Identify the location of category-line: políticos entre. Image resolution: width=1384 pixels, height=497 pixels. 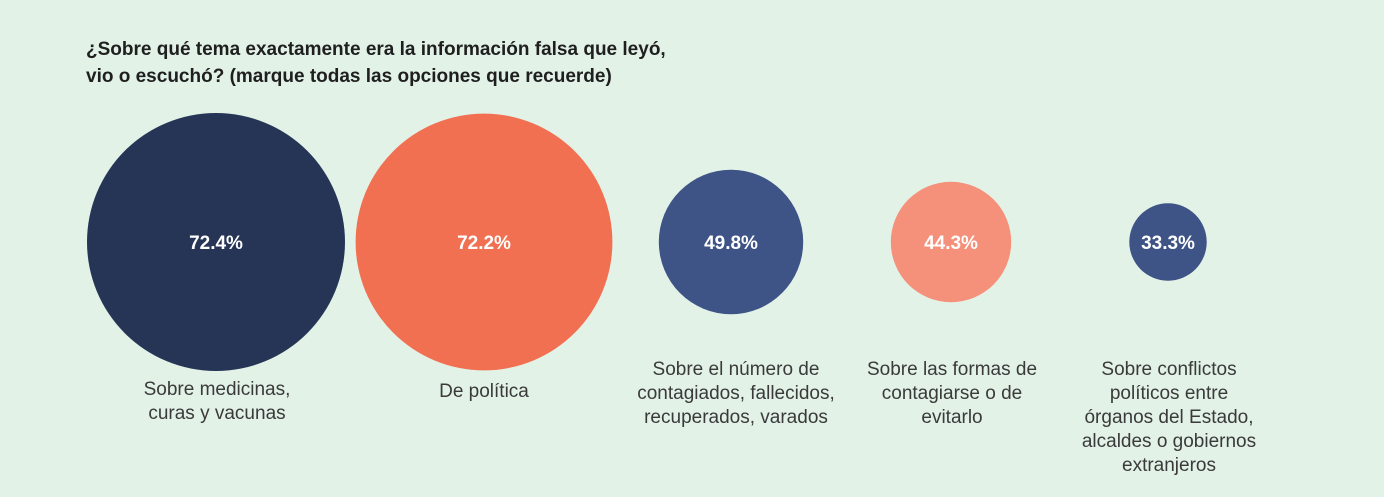
(1169, 393).